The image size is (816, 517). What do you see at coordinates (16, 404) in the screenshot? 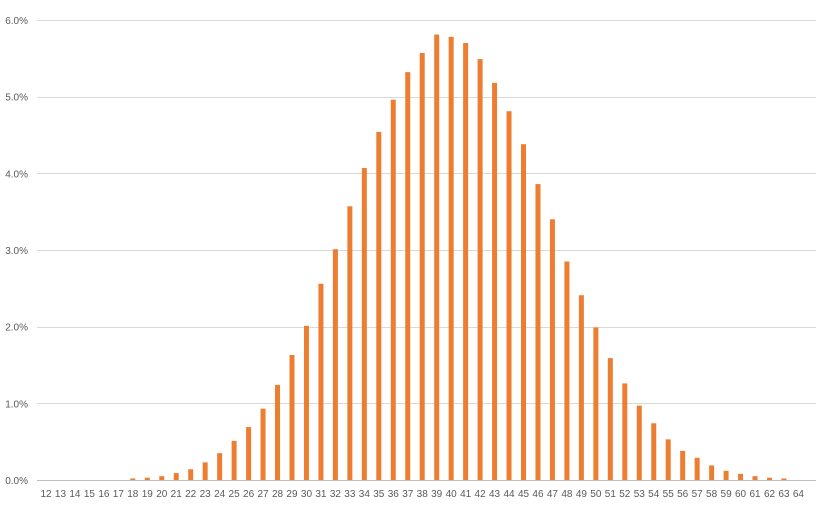
I see `y-tick-label: 1.0%` at bounding box center [16, 404].